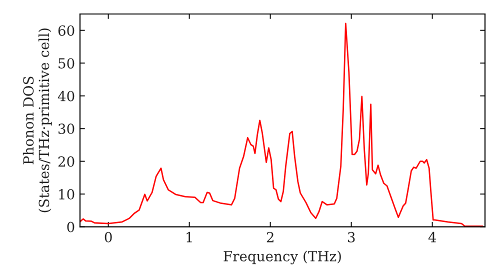 This screenshot has height=280, width=500. I want to click on x-axis-title: Frequency (THz), so click(282, 257).